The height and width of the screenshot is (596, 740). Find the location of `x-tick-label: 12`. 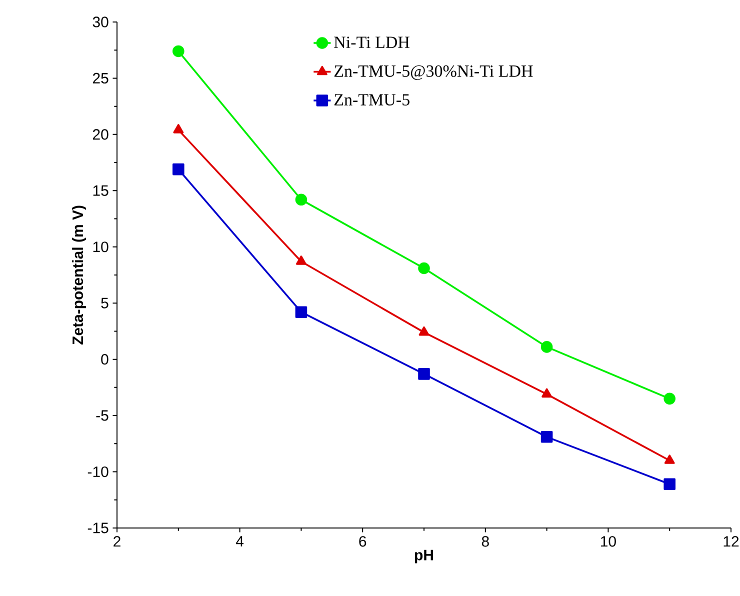

x-tick-label: 12 is located at coordinates (731, 541).